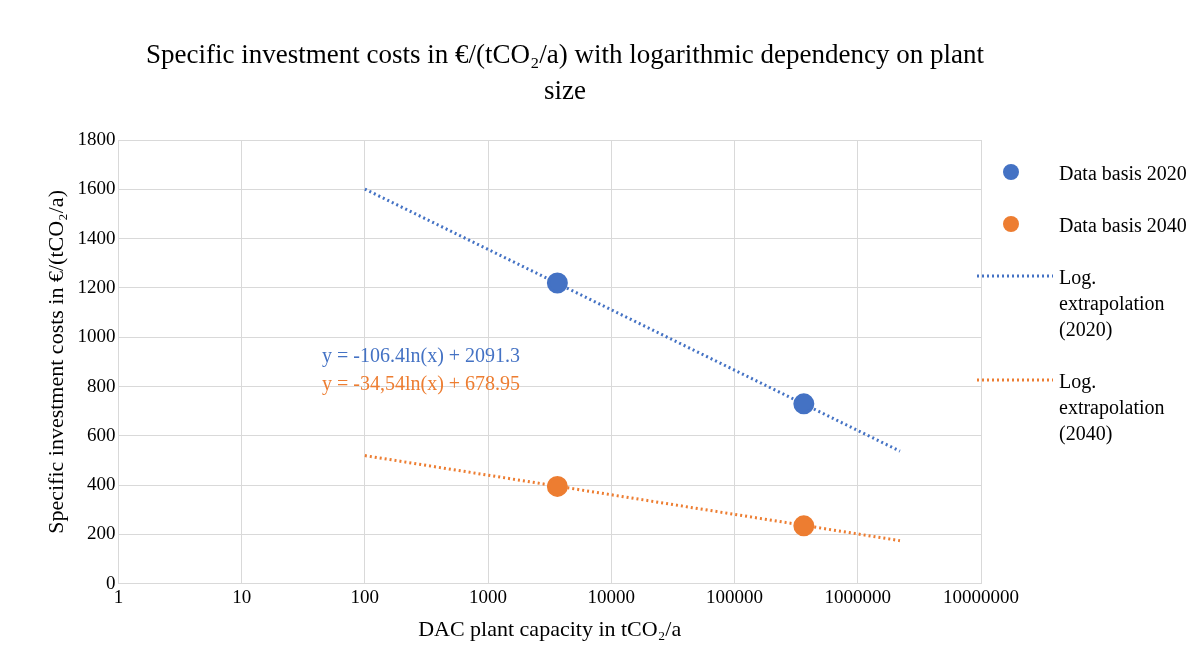  I want to click on y-tick-label: 600, so click(101, 434).